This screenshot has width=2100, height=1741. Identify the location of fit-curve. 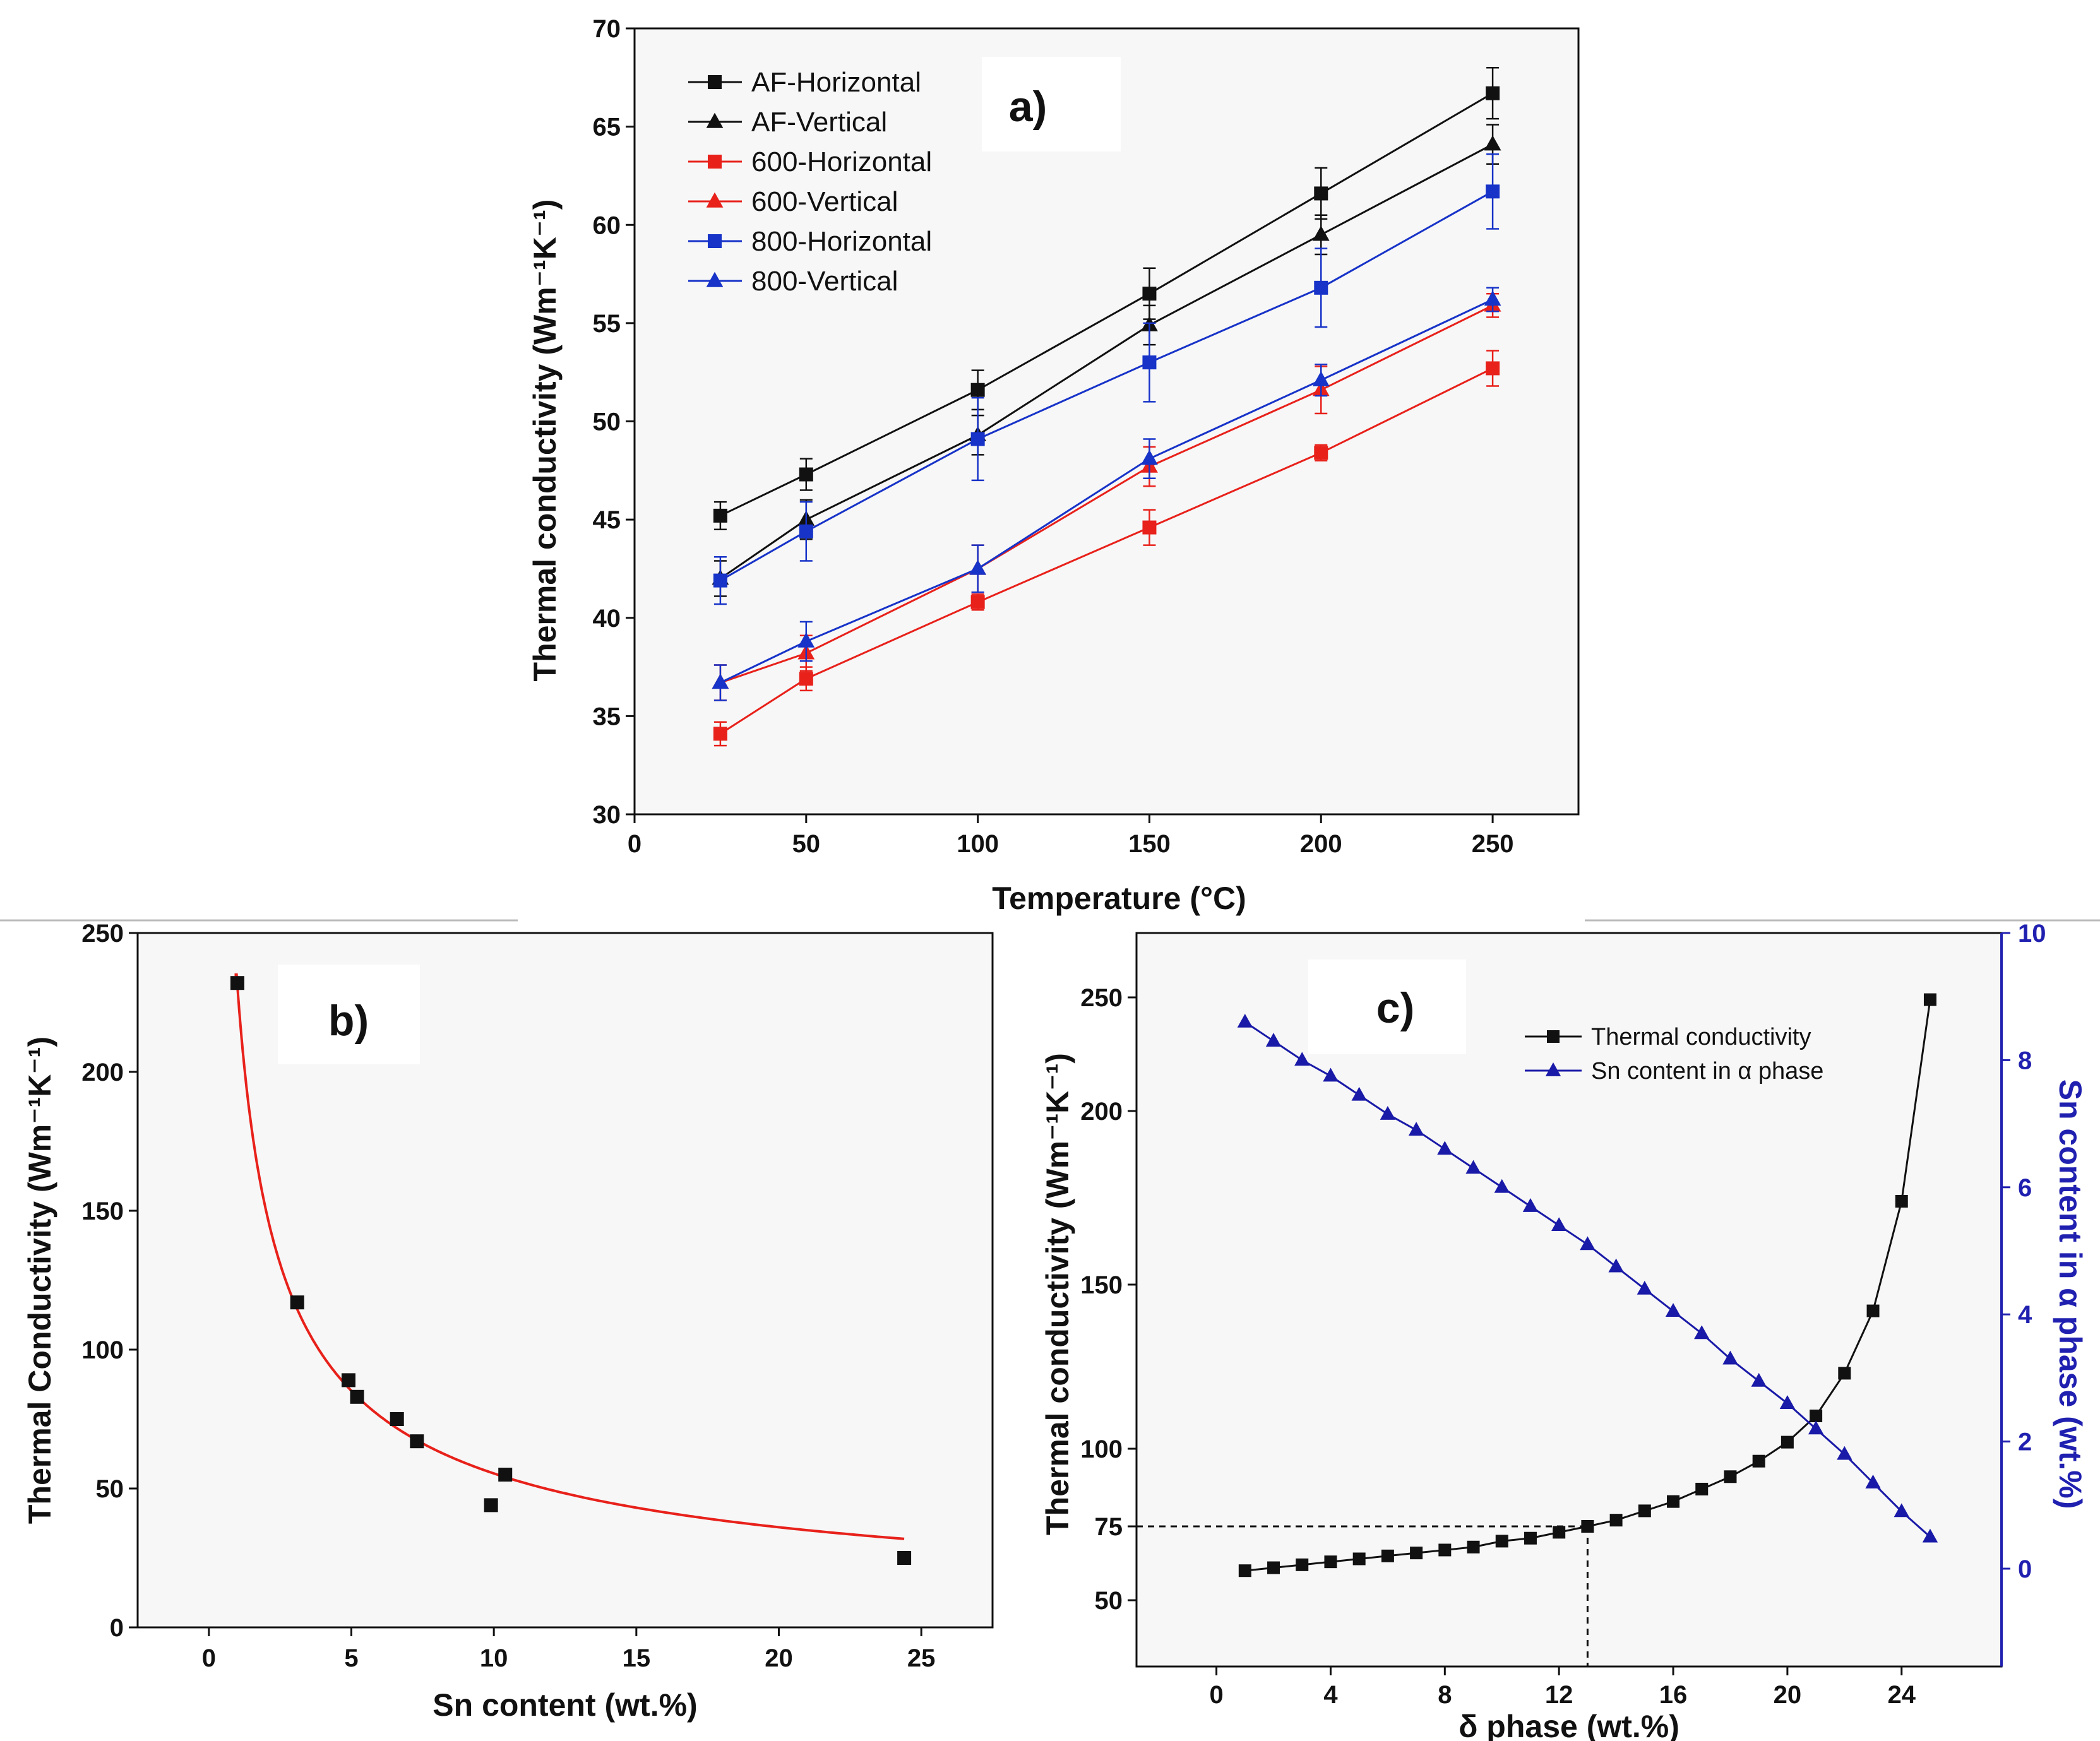
(569, 1256).